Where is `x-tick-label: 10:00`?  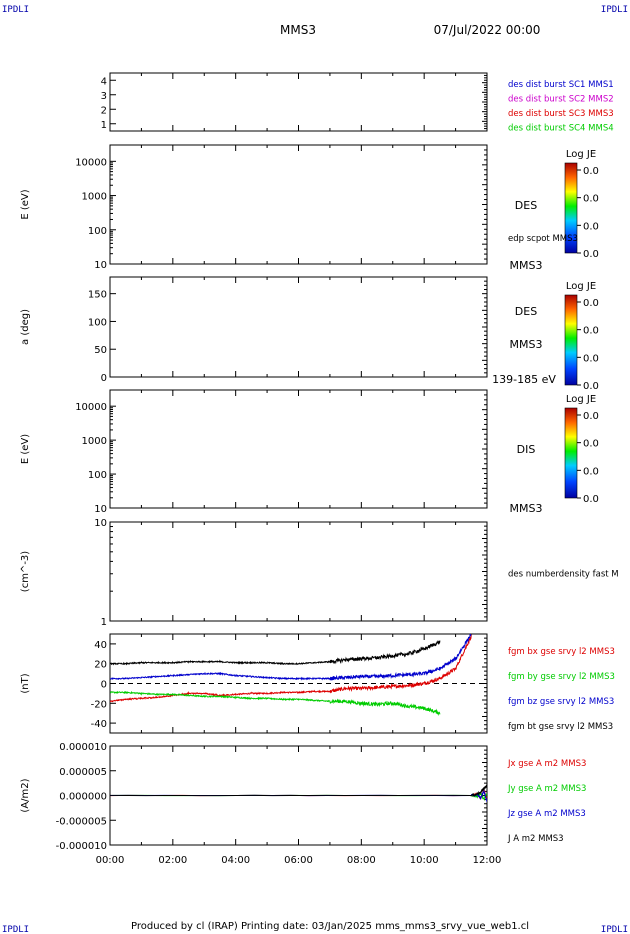
x-tick-label: 10:00 is located at coordinates (424, 860).